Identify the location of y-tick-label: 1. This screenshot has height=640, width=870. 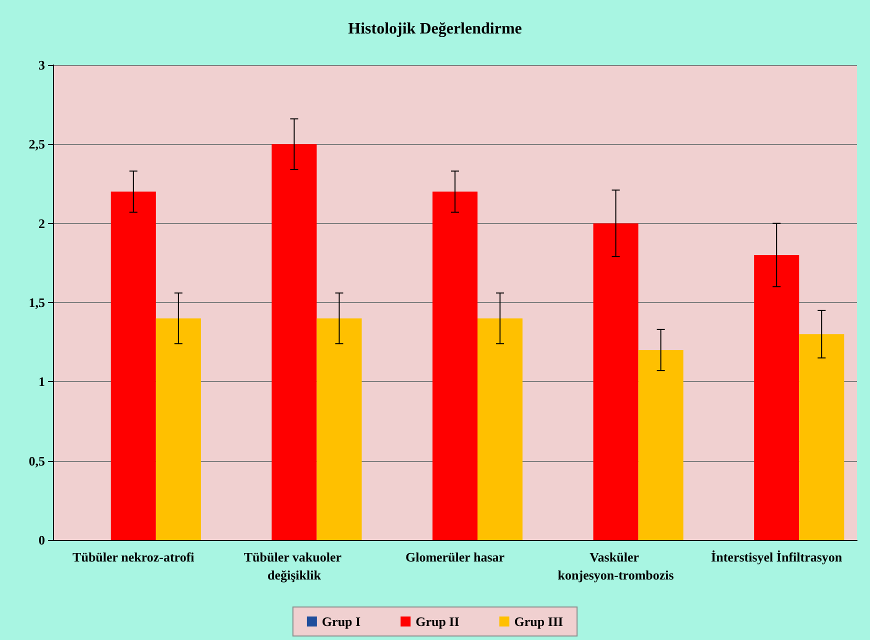
(41, 382).